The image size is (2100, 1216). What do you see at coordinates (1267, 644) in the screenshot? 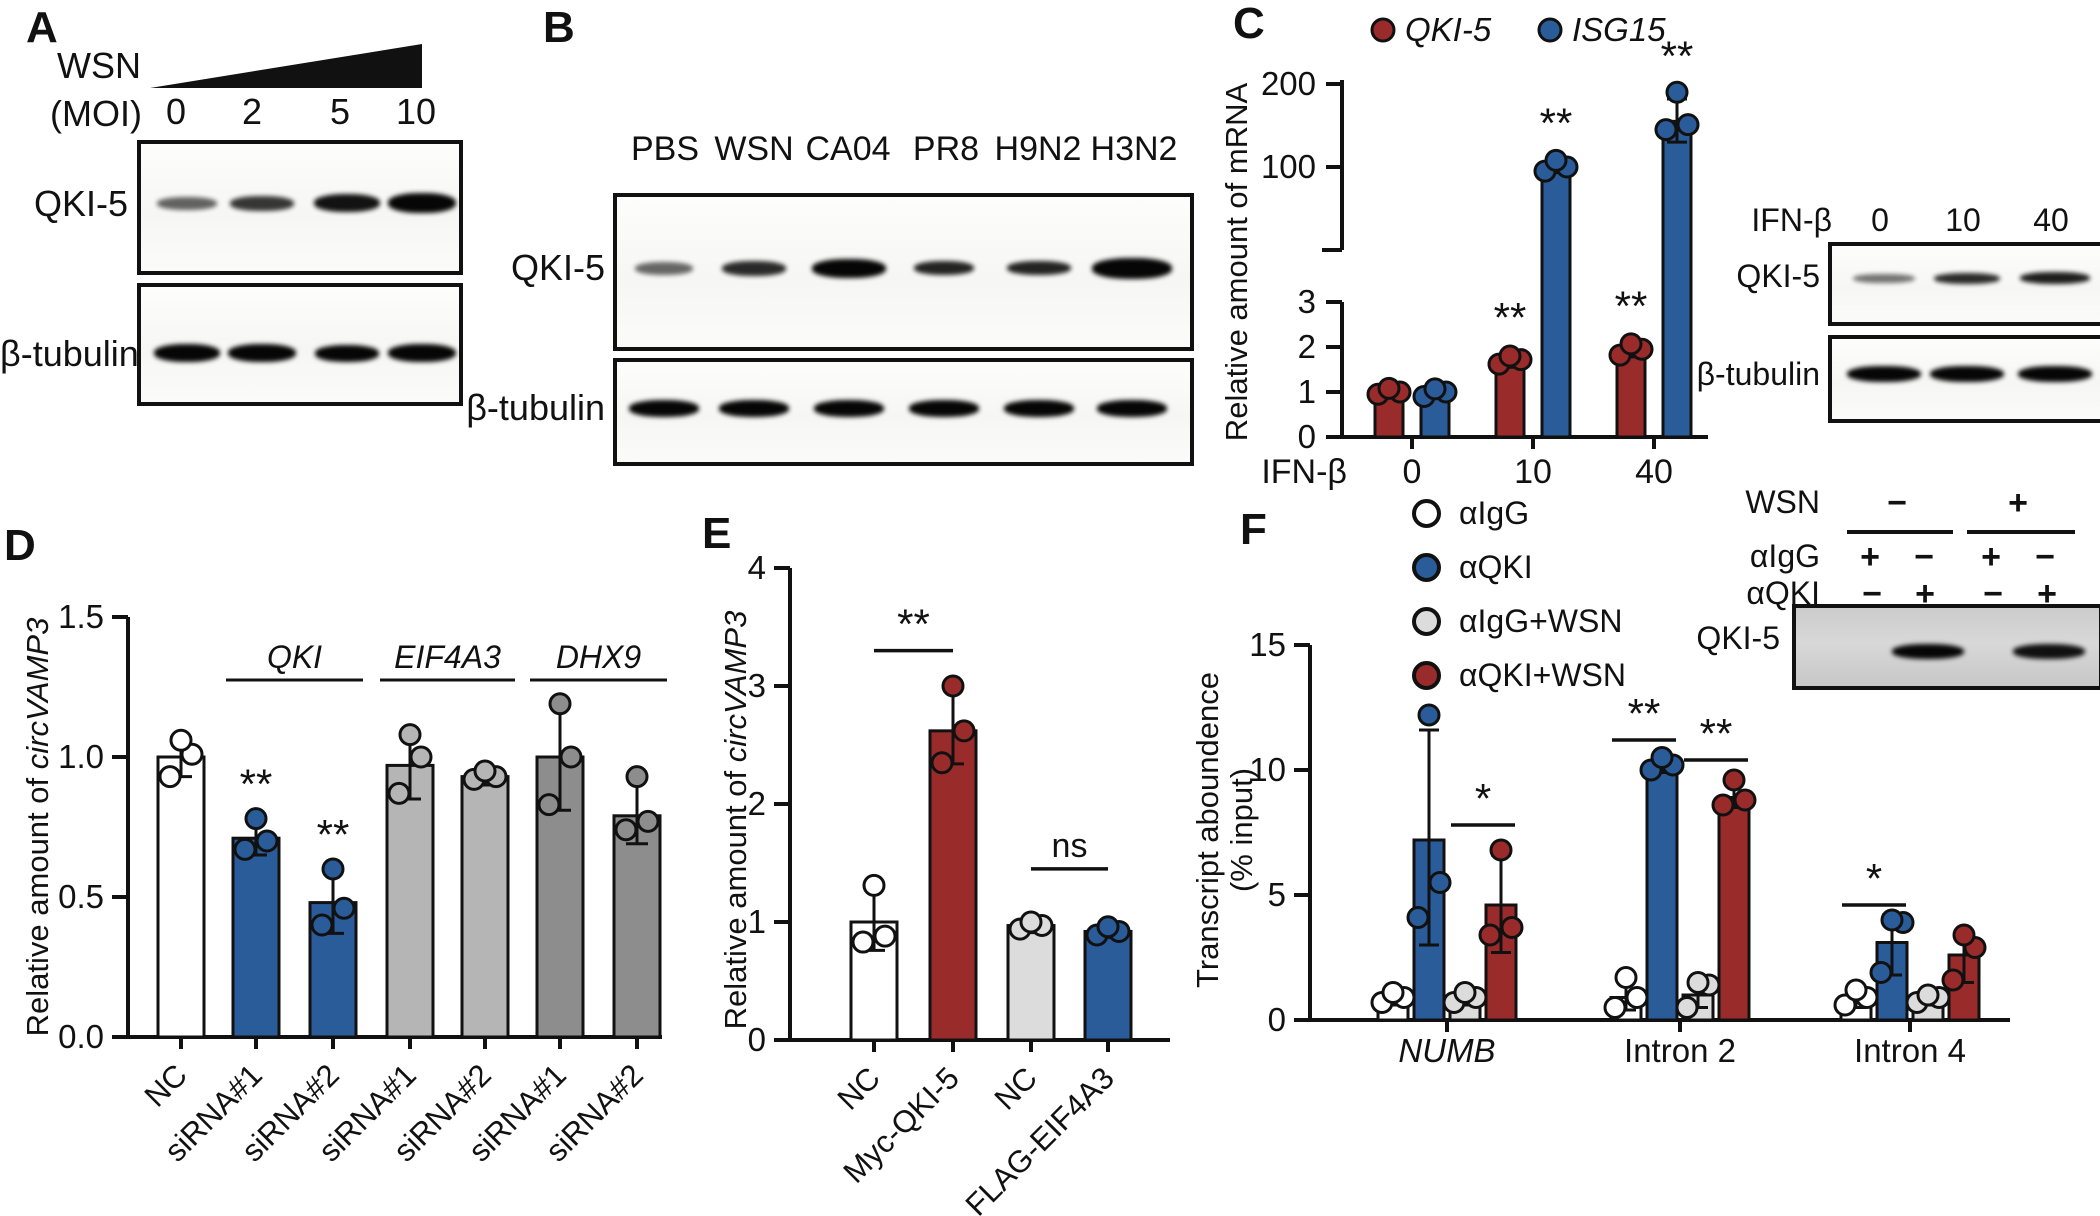
I see `y-tick-label: 15` at bounding box center [1267, 644].